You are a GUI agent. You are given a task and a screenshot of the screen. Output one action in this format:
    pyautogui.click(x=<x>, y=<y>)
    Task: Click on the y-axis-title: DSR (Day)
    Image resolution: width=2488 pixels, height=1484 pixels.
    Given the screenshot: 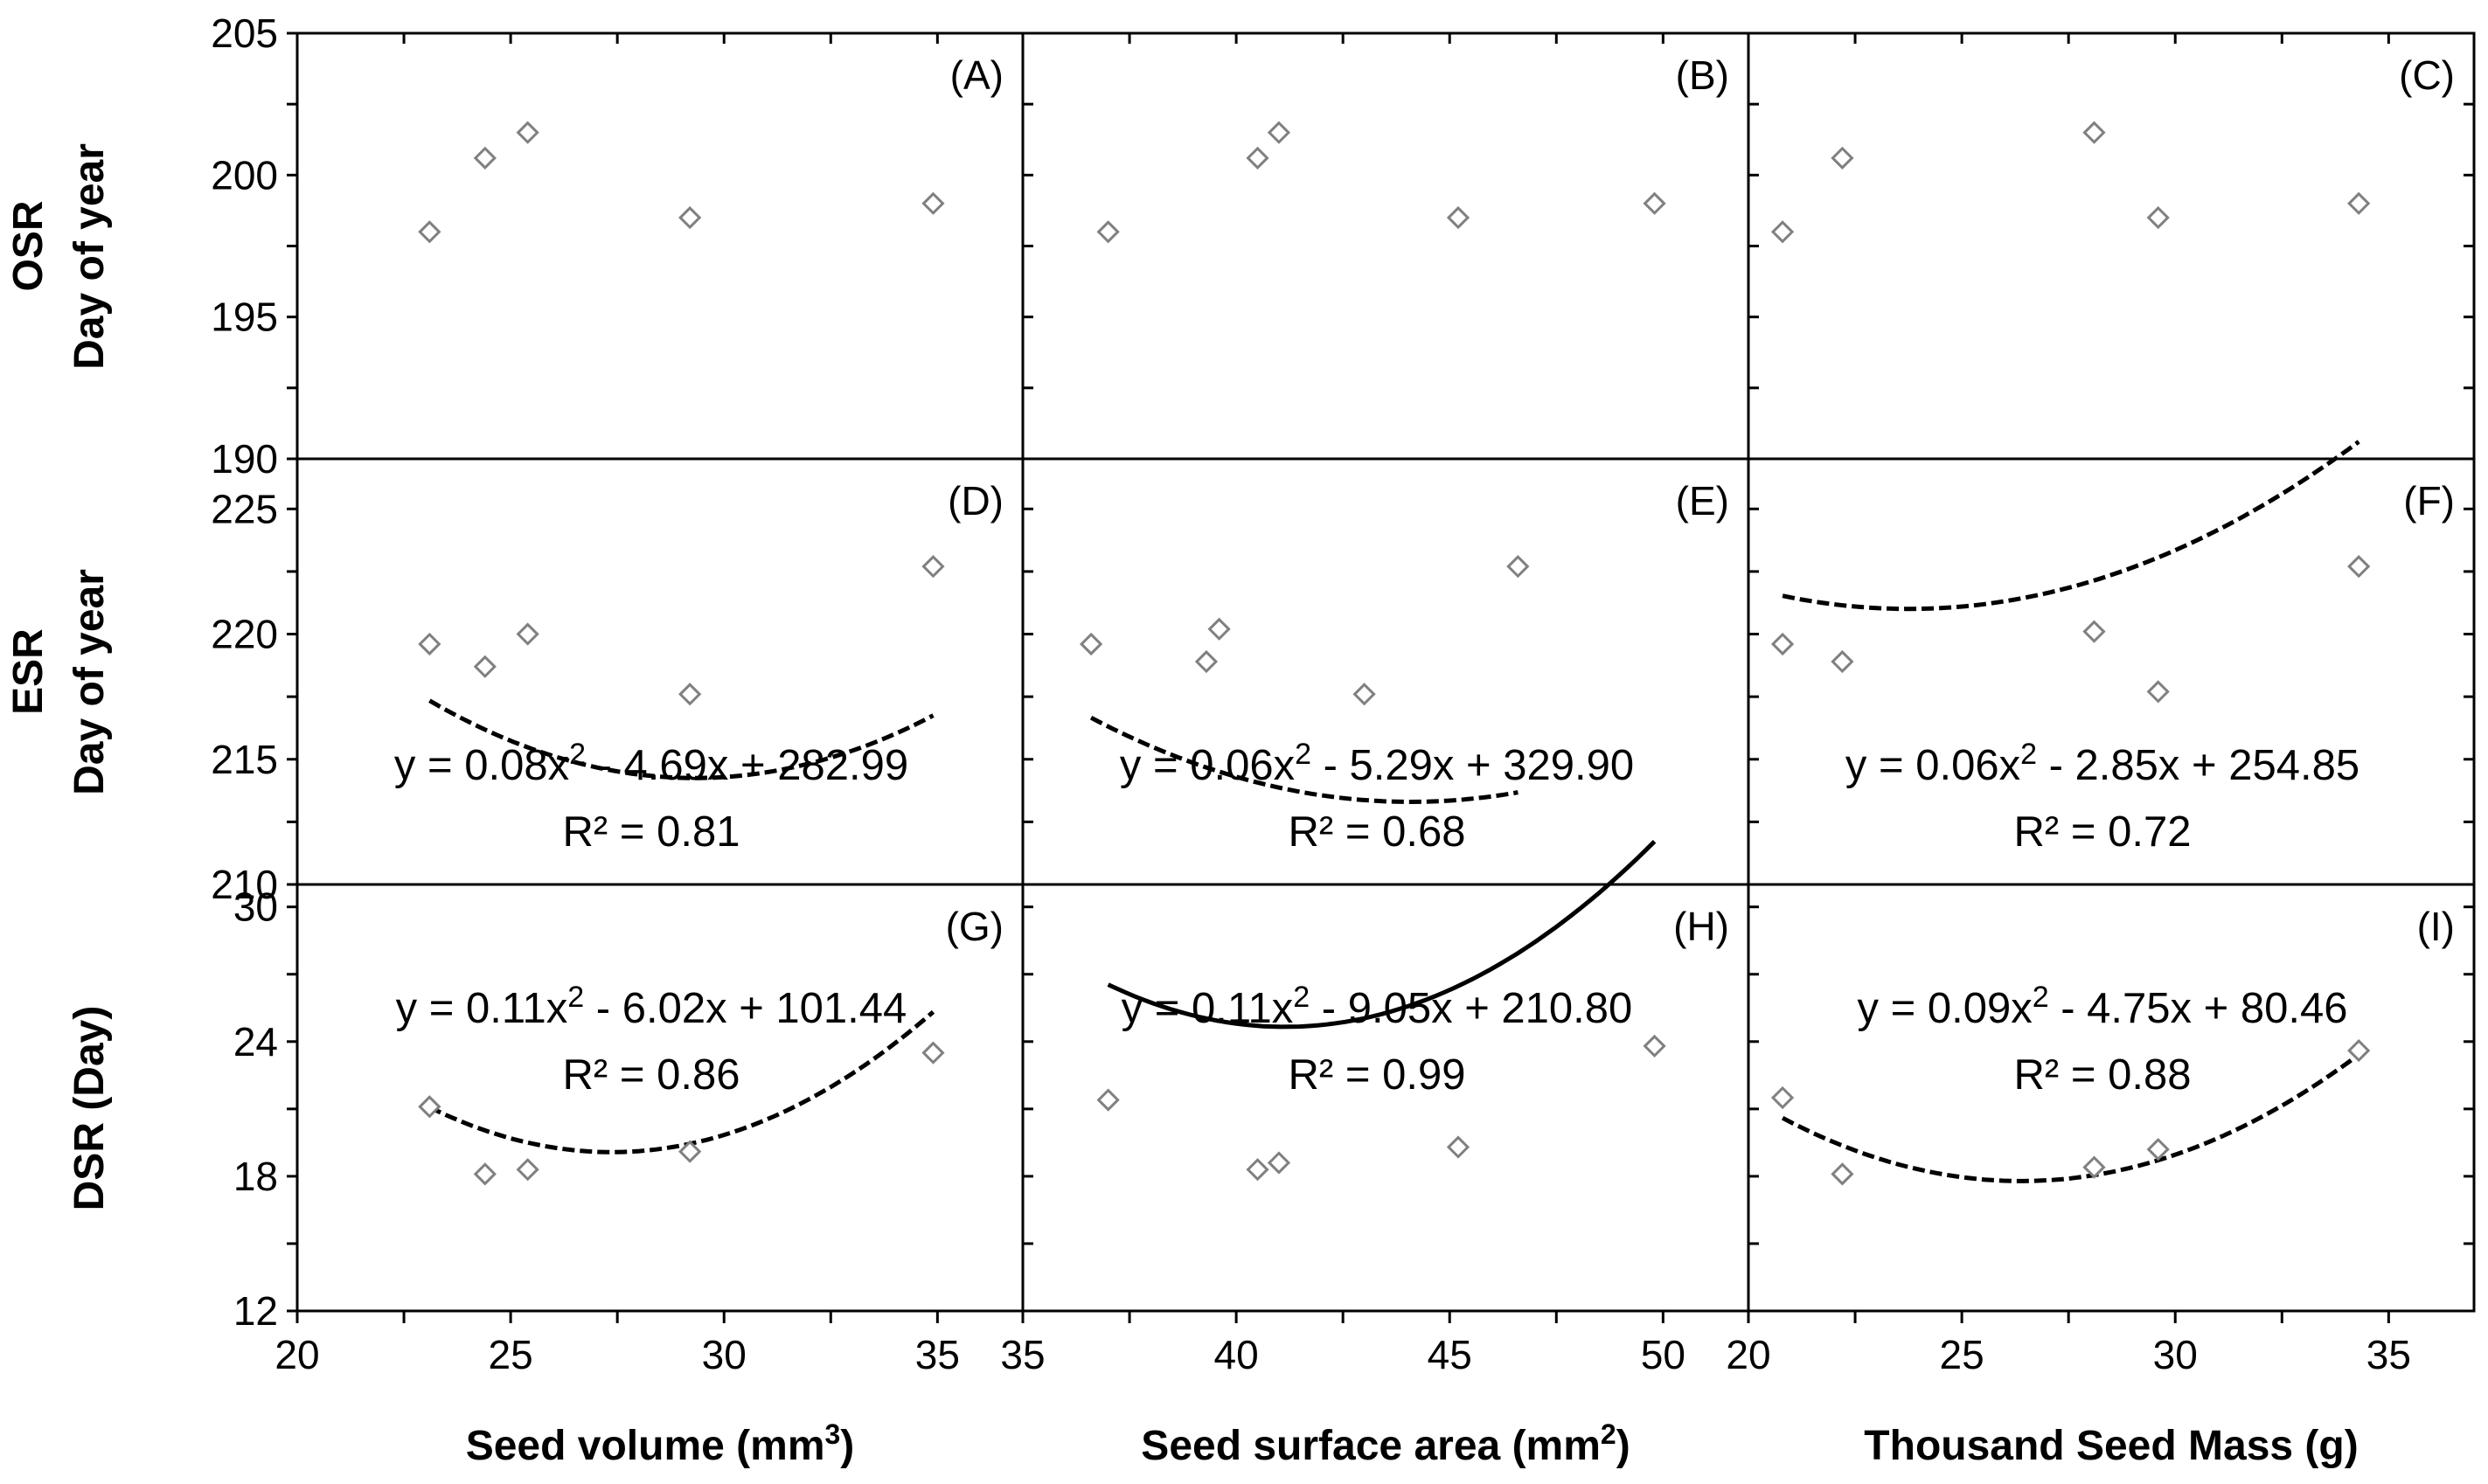 What is the action you would take?
    pyautogui.click(x=89, y=1108)
    